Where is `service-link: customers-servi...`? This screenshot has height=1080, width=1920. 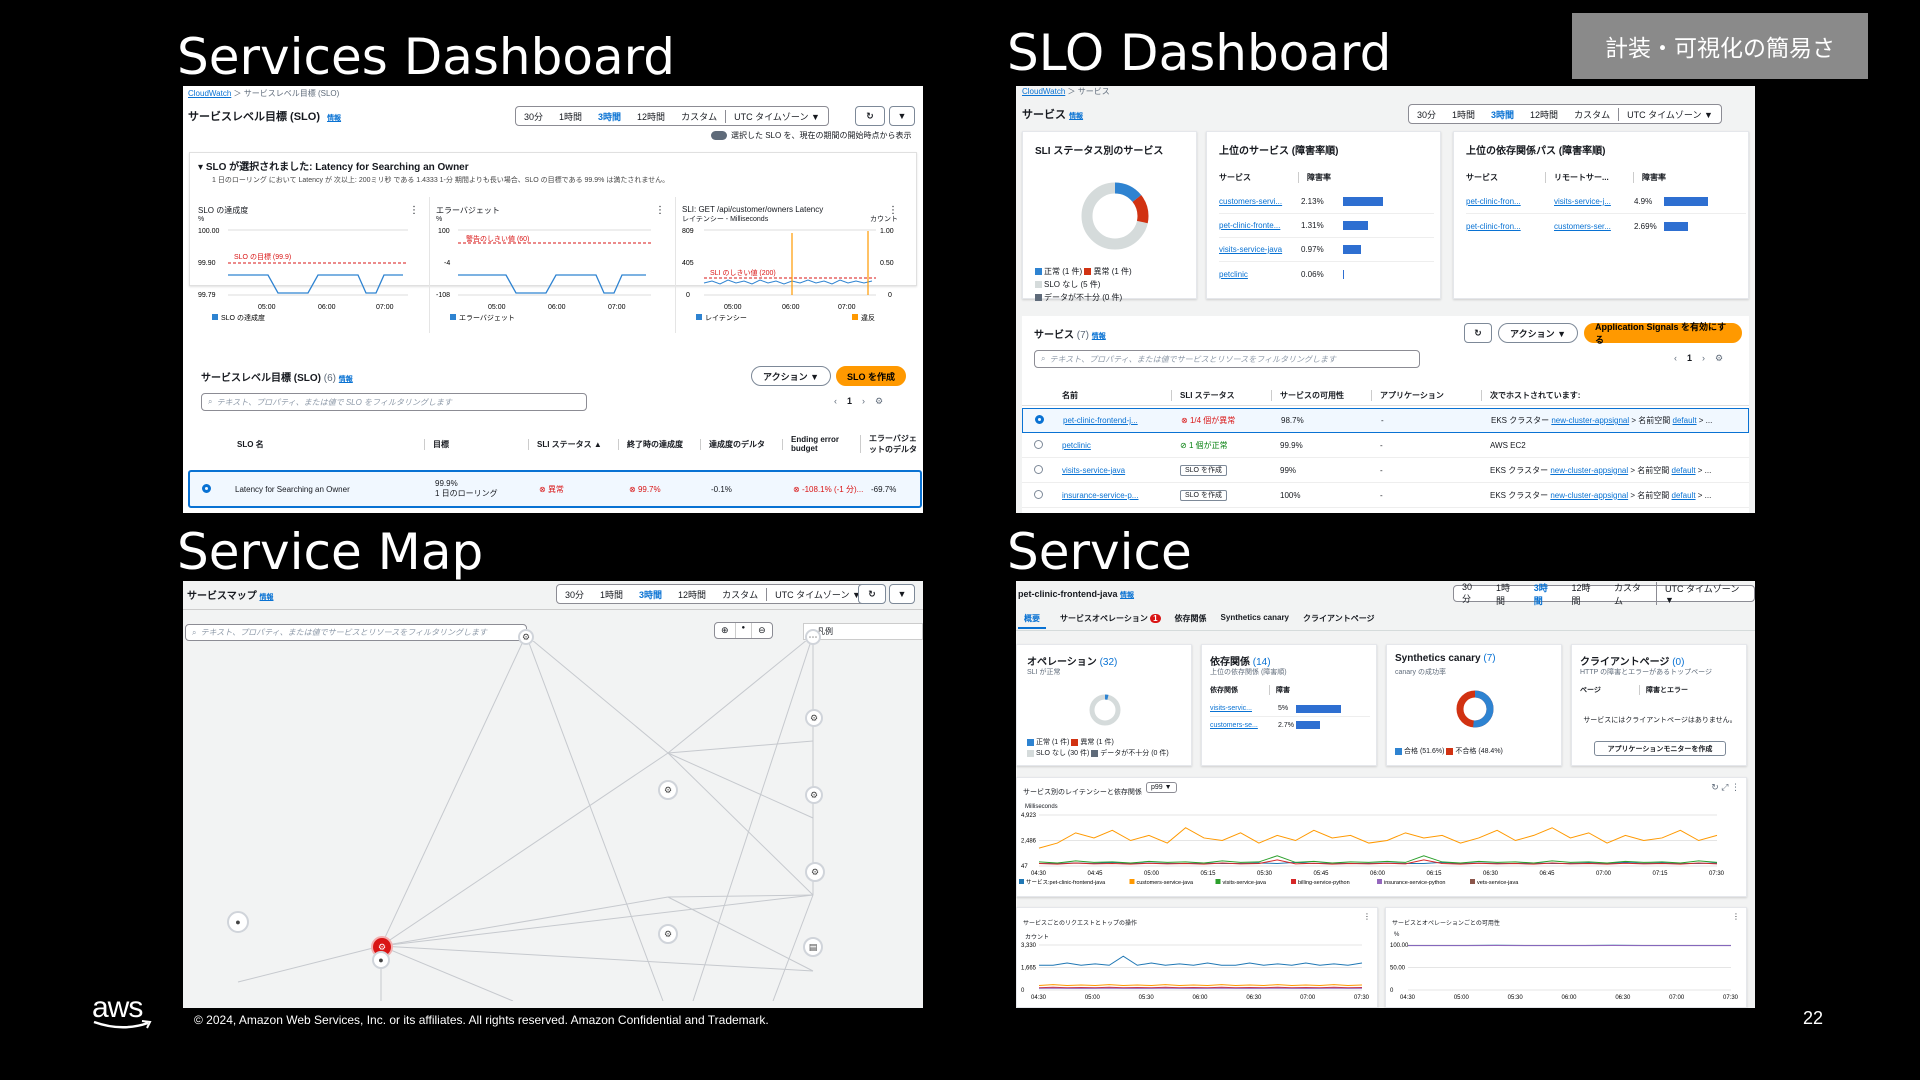
service-link: customers-servi... is located at coordinates (1251, 201).